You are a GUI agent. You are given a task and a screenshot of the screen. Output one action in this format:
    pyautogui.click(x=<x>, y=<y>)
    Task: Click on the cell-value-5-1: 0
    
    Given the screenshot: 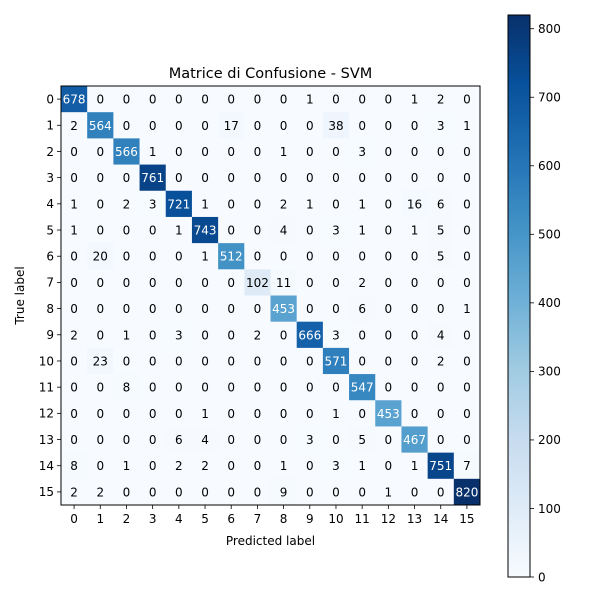 What is the action you would take?
    pyautogui.click(x=100, y=231)
    